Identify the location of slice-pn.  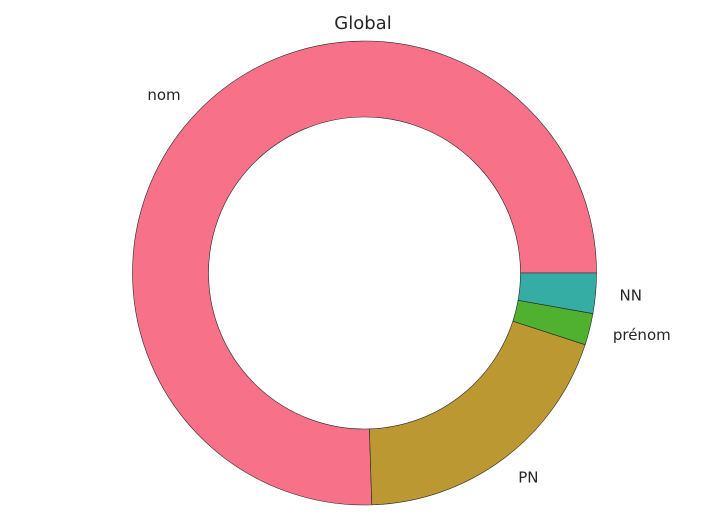
(477, 413).